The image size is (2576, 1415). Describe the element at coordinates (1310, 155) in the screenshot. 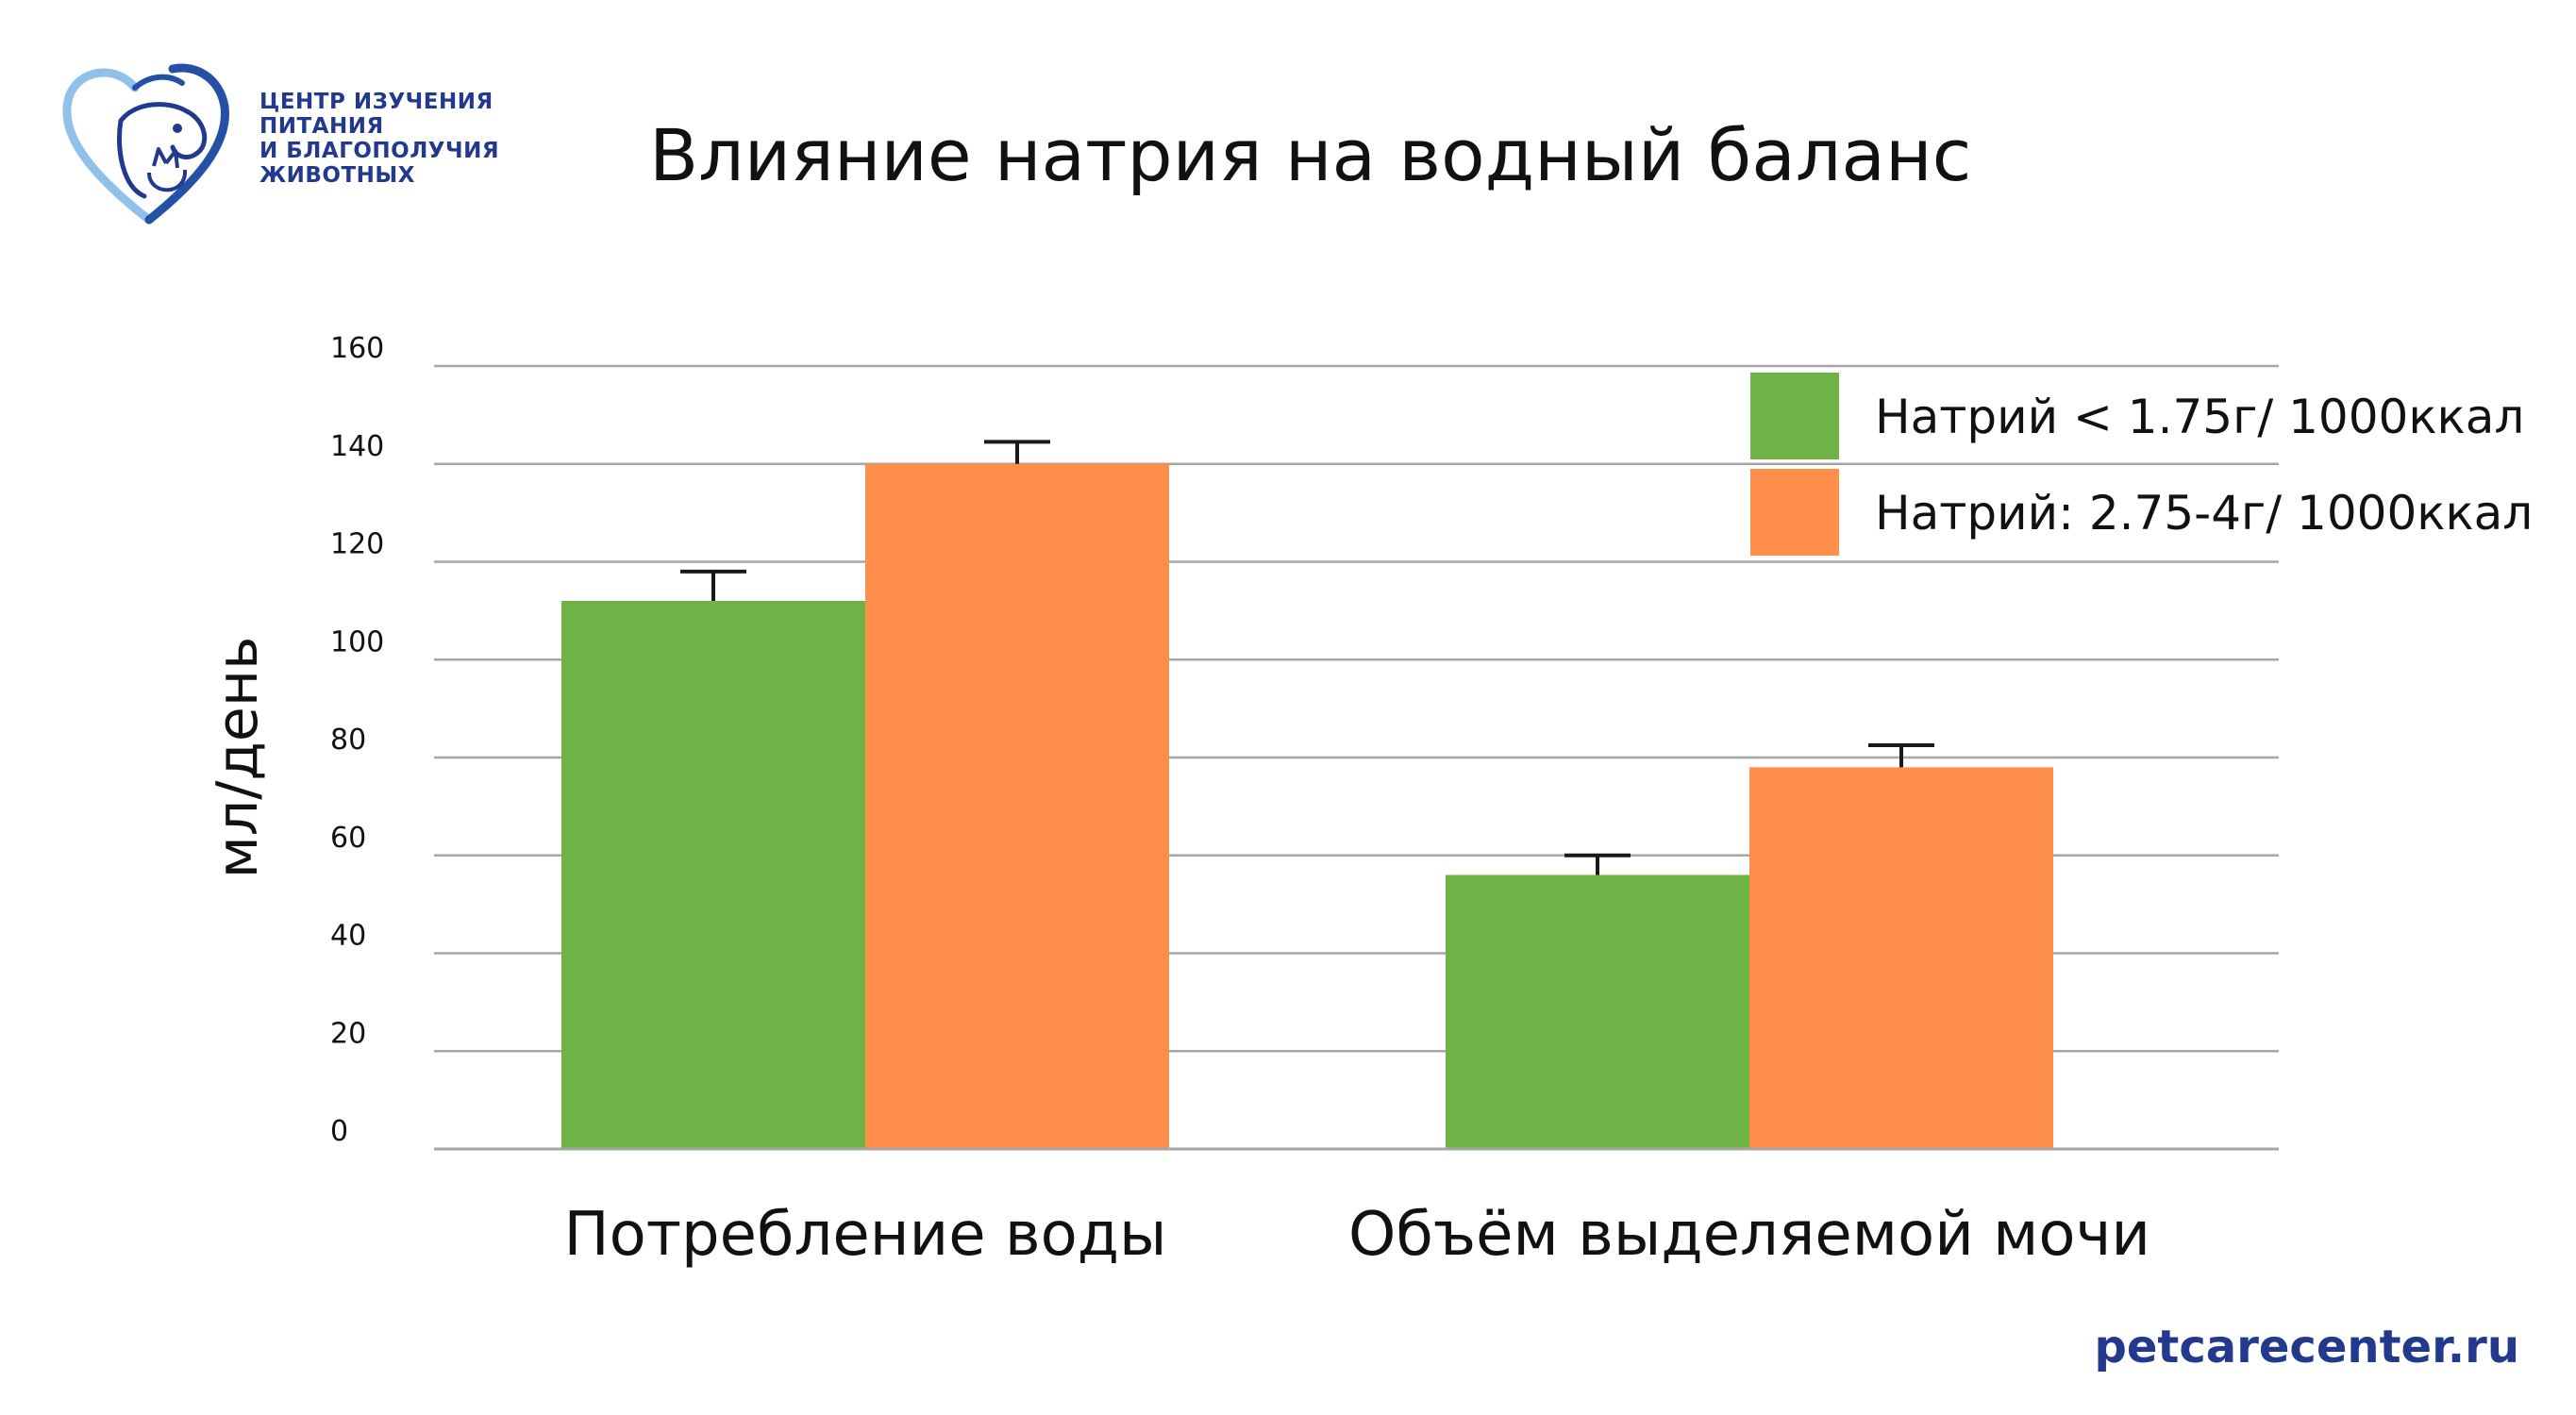

I see `chart-title: Влияние натрия на водный баланс` at that location.